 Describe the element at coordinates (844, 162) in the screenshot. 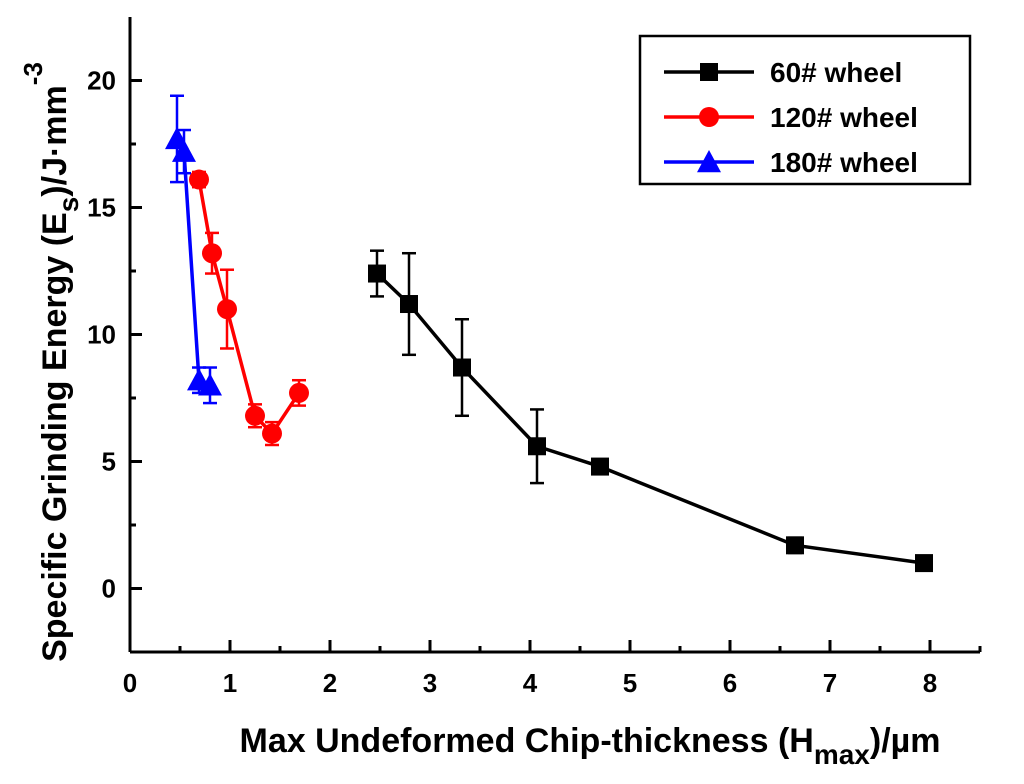

I see `legend-label: 180# wheel` at that location.